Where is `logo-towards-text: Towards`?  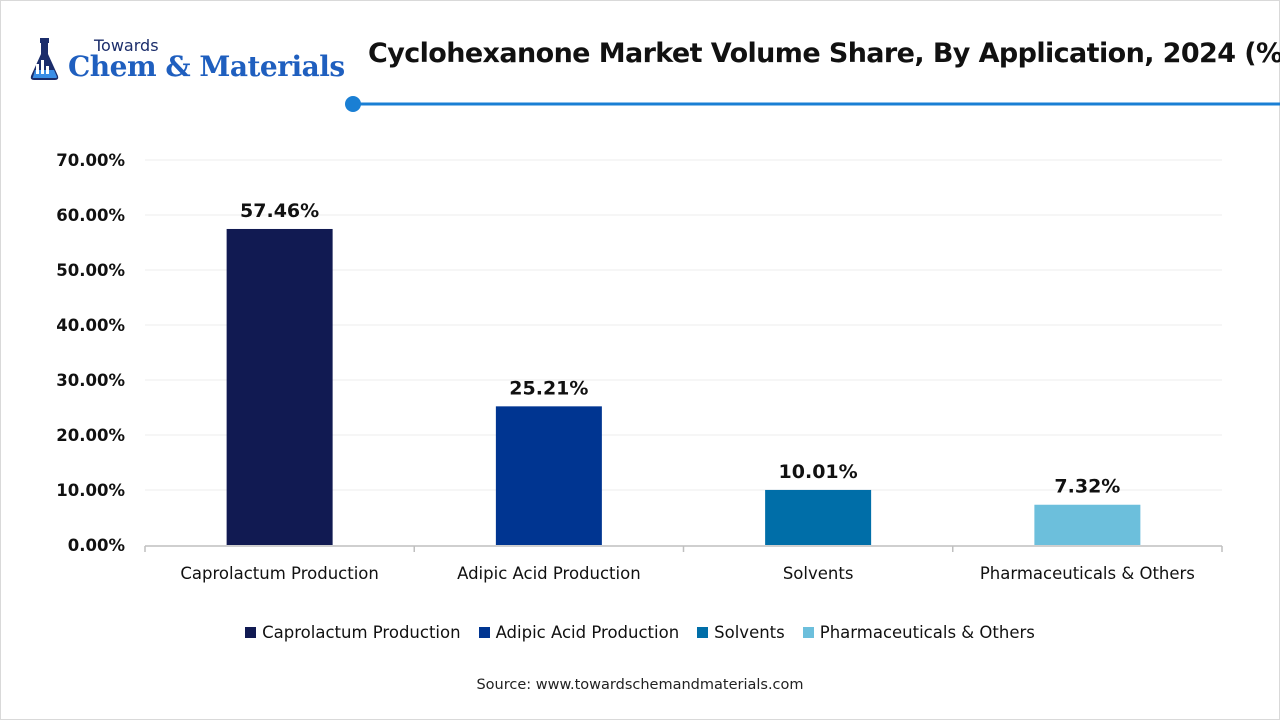 logo-towards-text: Towards is located at coordinates (126, 45).